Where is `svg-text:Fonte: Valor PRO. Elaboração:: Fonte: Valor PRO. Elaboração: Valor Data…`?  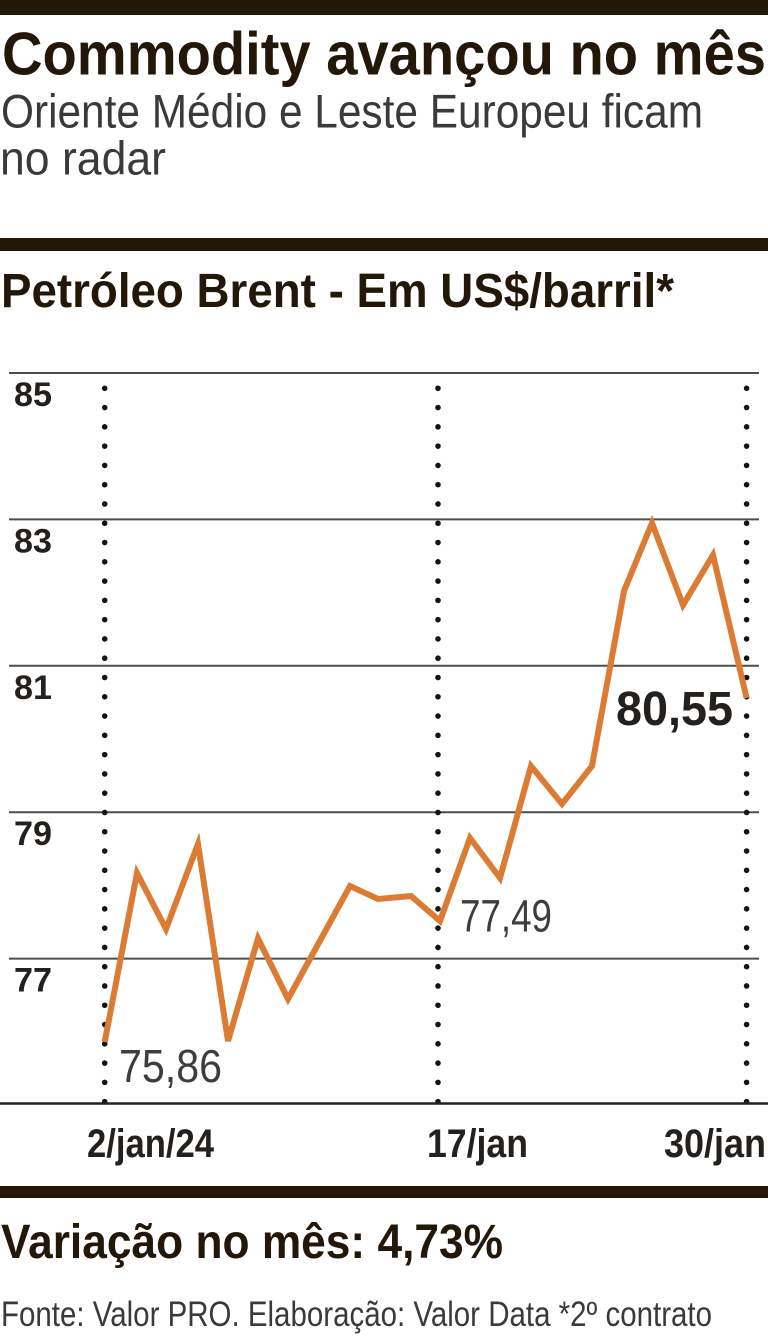 svg-text:Fonte: Valor PRO. Elaboração:: Fonte: Valor PRO. Elaboração: Valor Data… is located at coordinates (356, 1314).